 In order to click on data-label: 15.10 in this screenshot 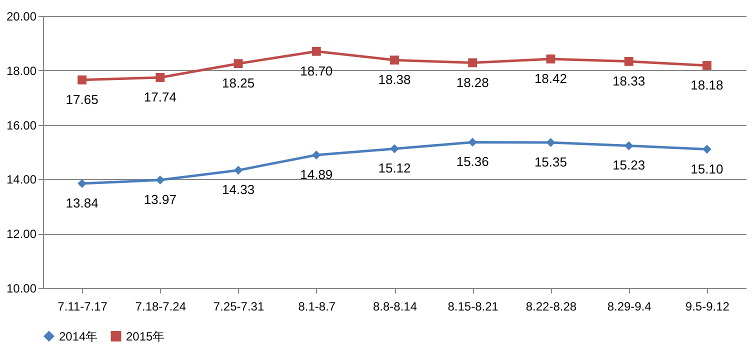, I will do `click(707, 168)`.